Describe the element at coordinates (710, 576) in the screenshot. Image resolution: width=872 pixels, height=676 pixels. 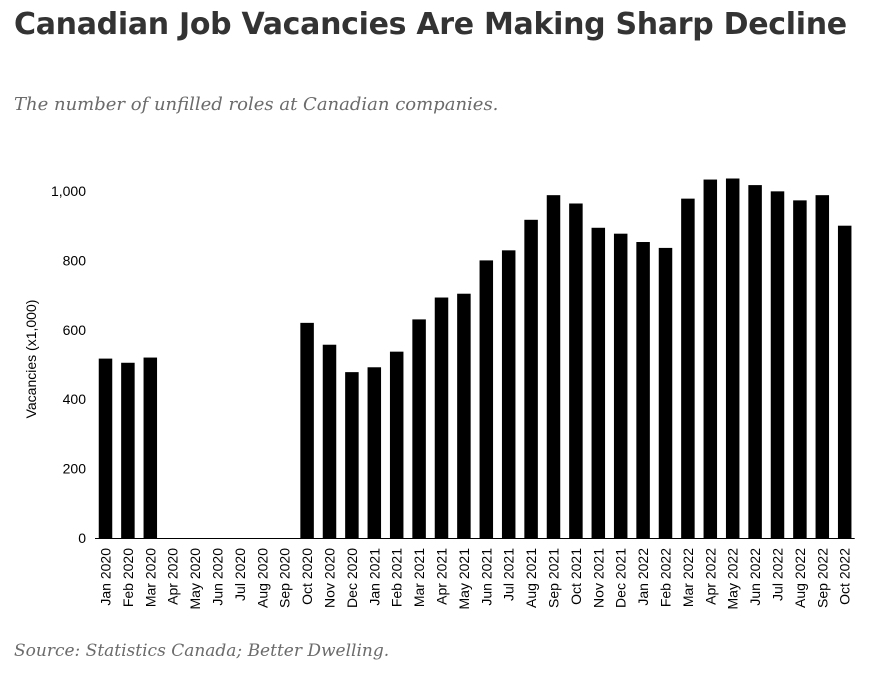
I see `x-tick-label: Apr 2022` at that location.